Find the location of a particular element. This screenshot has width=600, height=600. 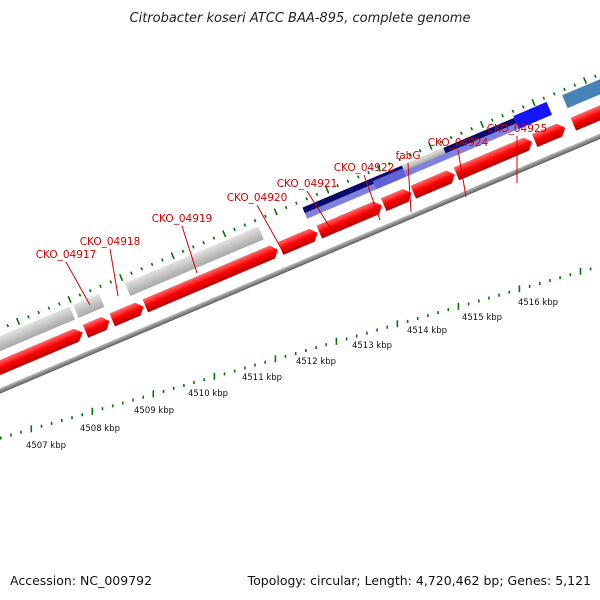

kbp-label: 4510 kbp is located at coordinates (208, 394).